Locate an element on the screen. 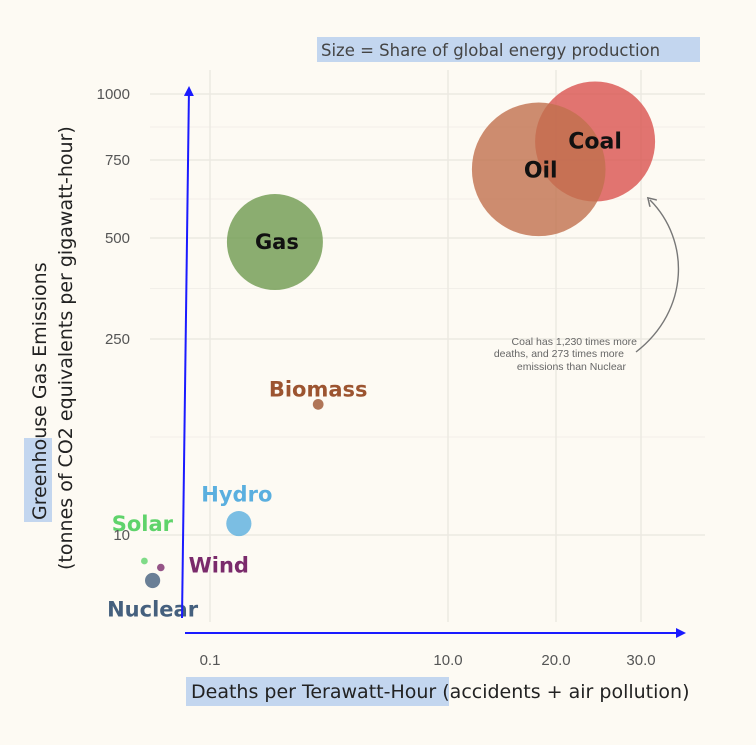  y-axis-title-highlight is located at coordinates (38, 480).